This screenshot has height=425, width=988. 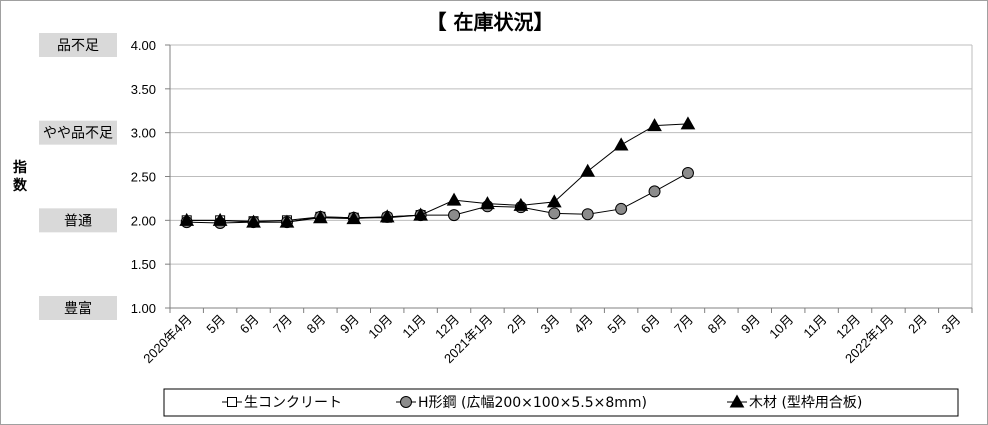 What do you see at coordinates (143, 220) in the screenshot?
I see `y-tick-label: 2.00` at bounding box center [143, 220].